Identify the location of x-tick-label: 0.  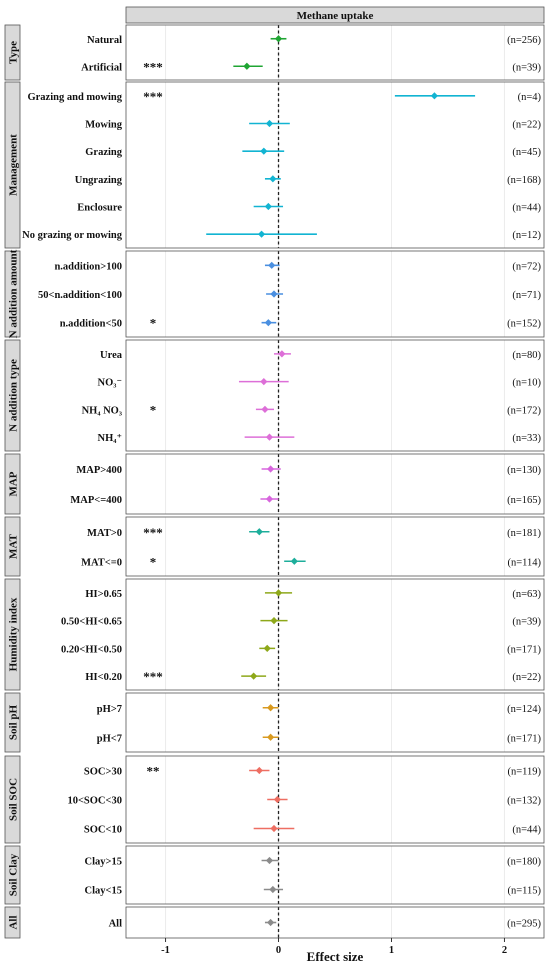
(278, 950).